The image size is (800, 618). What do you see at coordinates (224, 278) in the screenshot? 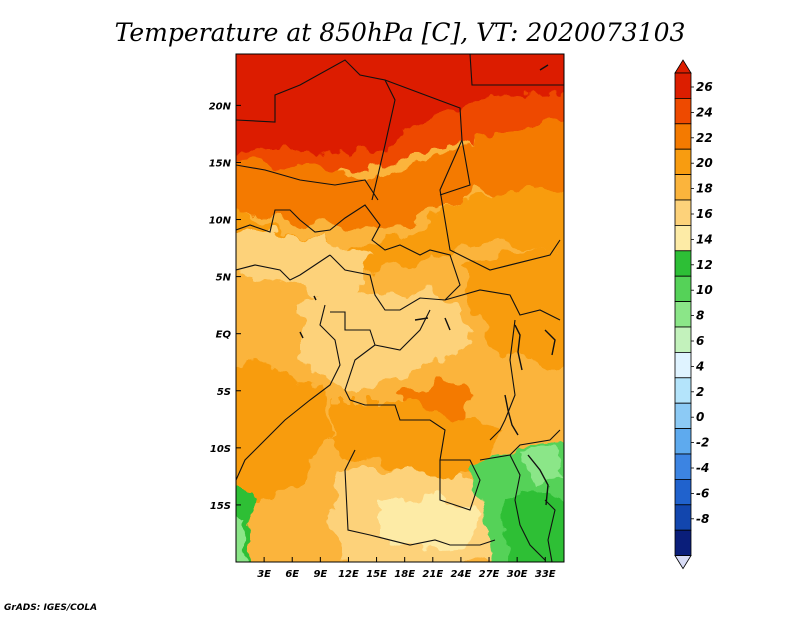
I see `y-tick-label: 5N` at bounding box center [224, 278].